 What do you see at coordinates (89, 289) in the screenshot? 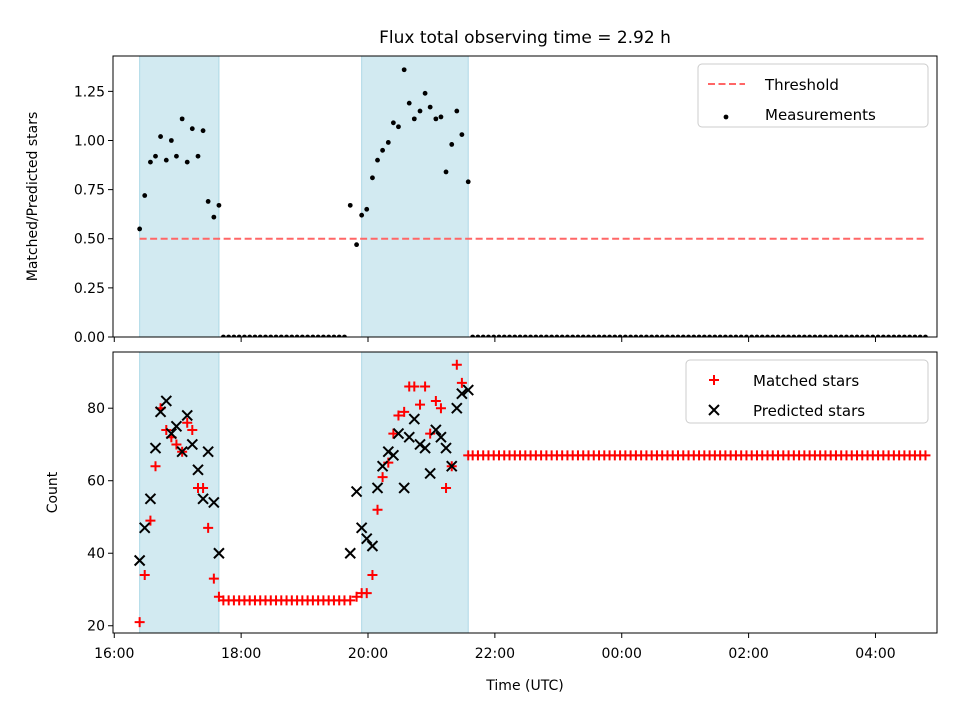
I see `top-y-tick-label: 0.25` at bounding box center [89, 289].